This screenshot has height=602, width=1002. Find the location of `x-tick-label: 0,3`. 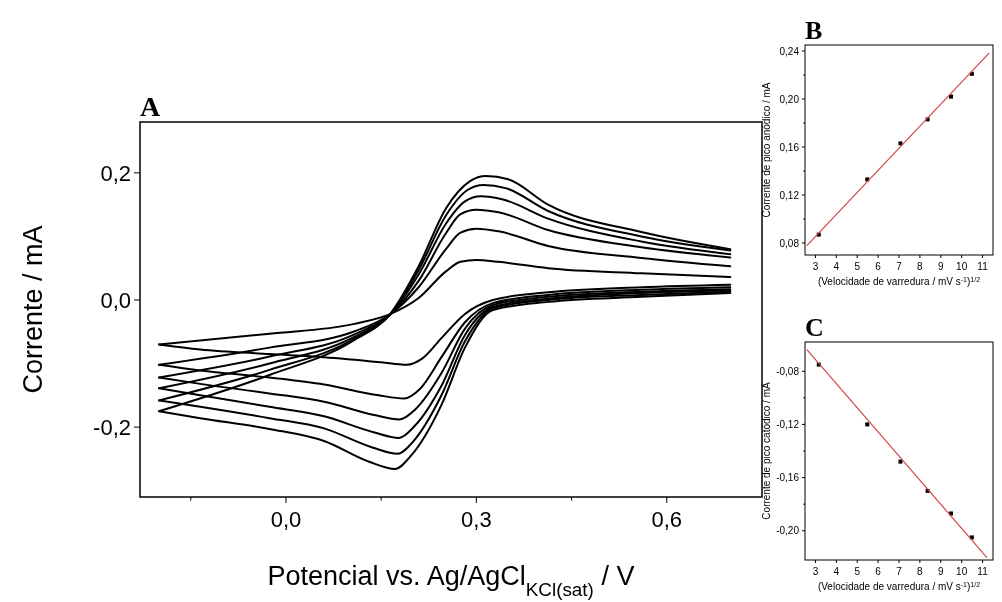

x-tick-label: 0,3 is located at coordinates (476, 519).